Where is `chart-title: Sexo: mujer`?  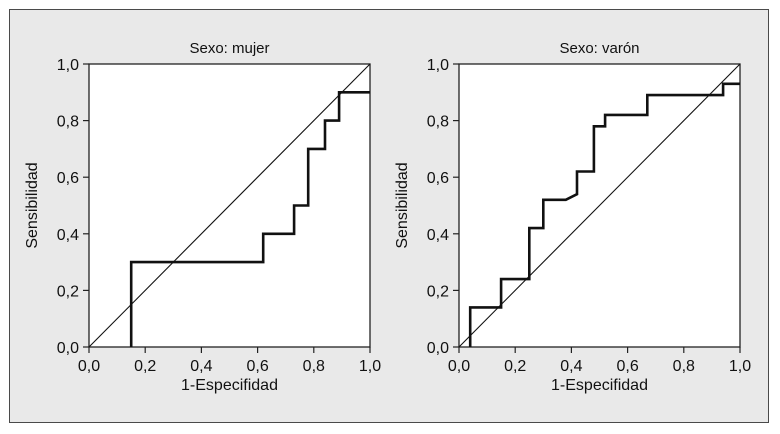
chart-title: Sexo: mujer is located at coordinates (229, 48).